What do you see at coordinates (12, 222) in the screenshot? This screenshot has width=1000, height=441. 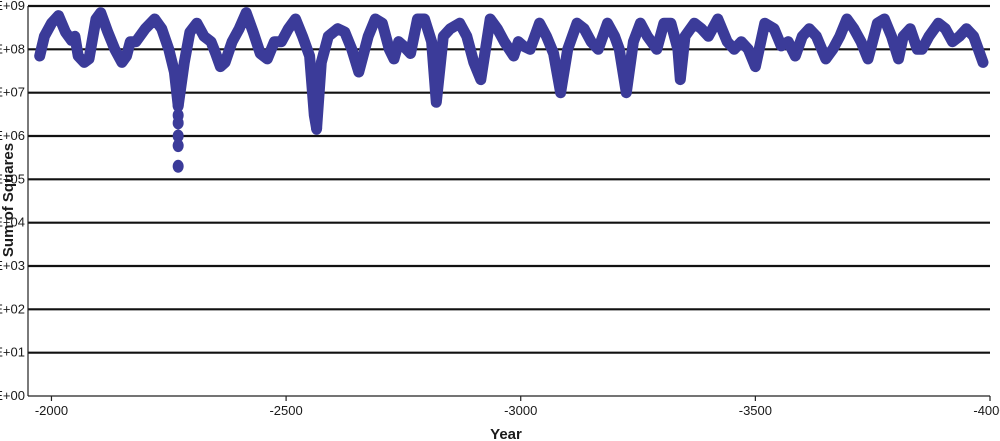 I see `y-tick-label: 1.E+04` at bounding box center [12, 222].